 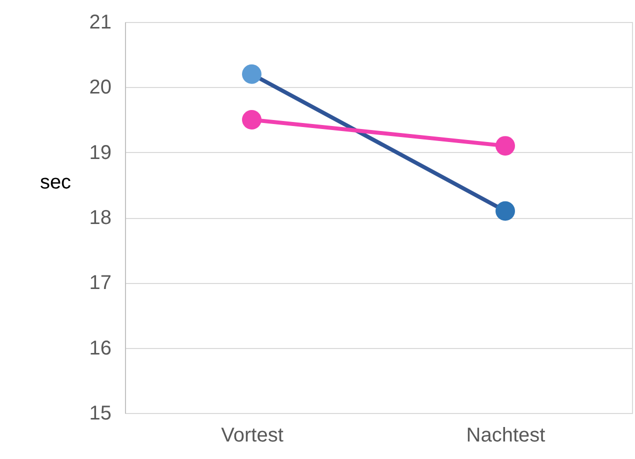 I want to click on x-tick-label: Vortest, so click(x=252, y=435).